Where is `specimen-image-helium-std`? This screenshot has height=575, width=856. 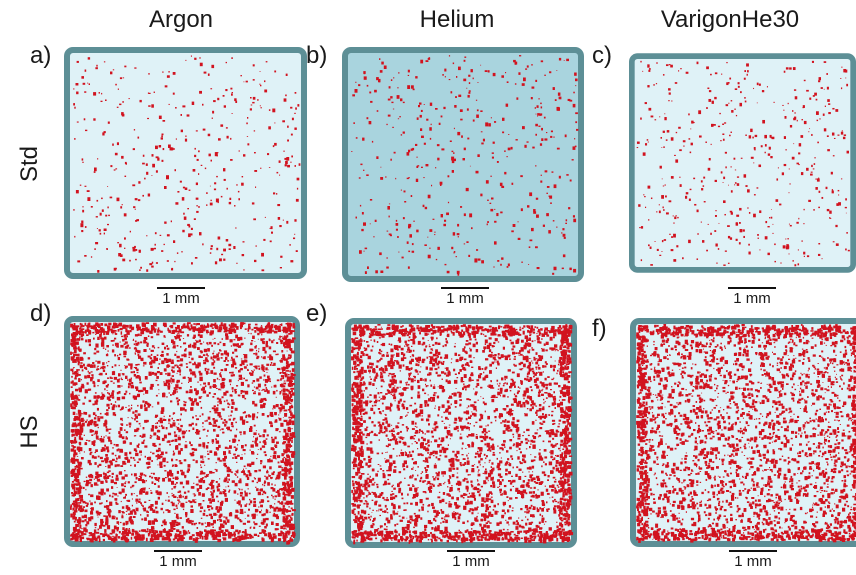 specimen-image-helium-std is located at coordinates (463, 164).